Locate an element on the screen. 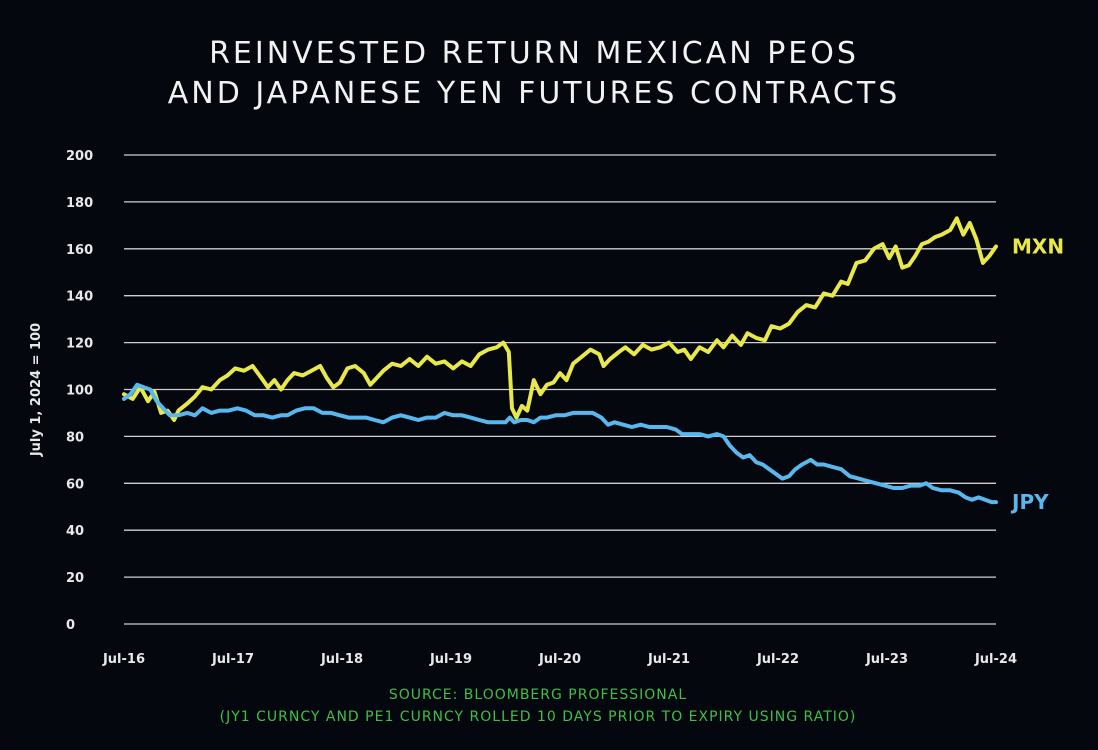  y-tick-label: 0 is located at coordinates (70, 625).